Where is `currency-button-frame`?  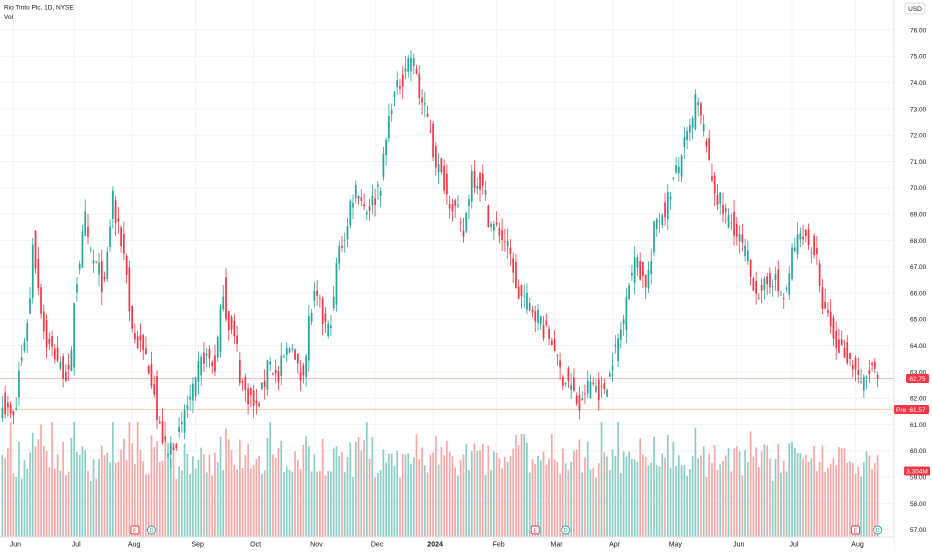
currency-button-frame is located at coordinates (915, 8).